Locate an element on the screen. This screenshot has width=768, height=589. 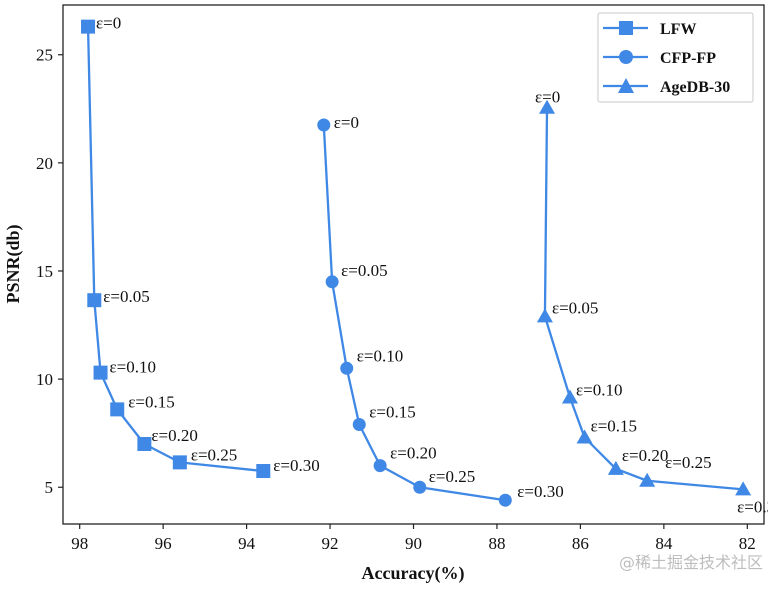
legend-label-lfw: LFW is located at coordinates (678, 29).